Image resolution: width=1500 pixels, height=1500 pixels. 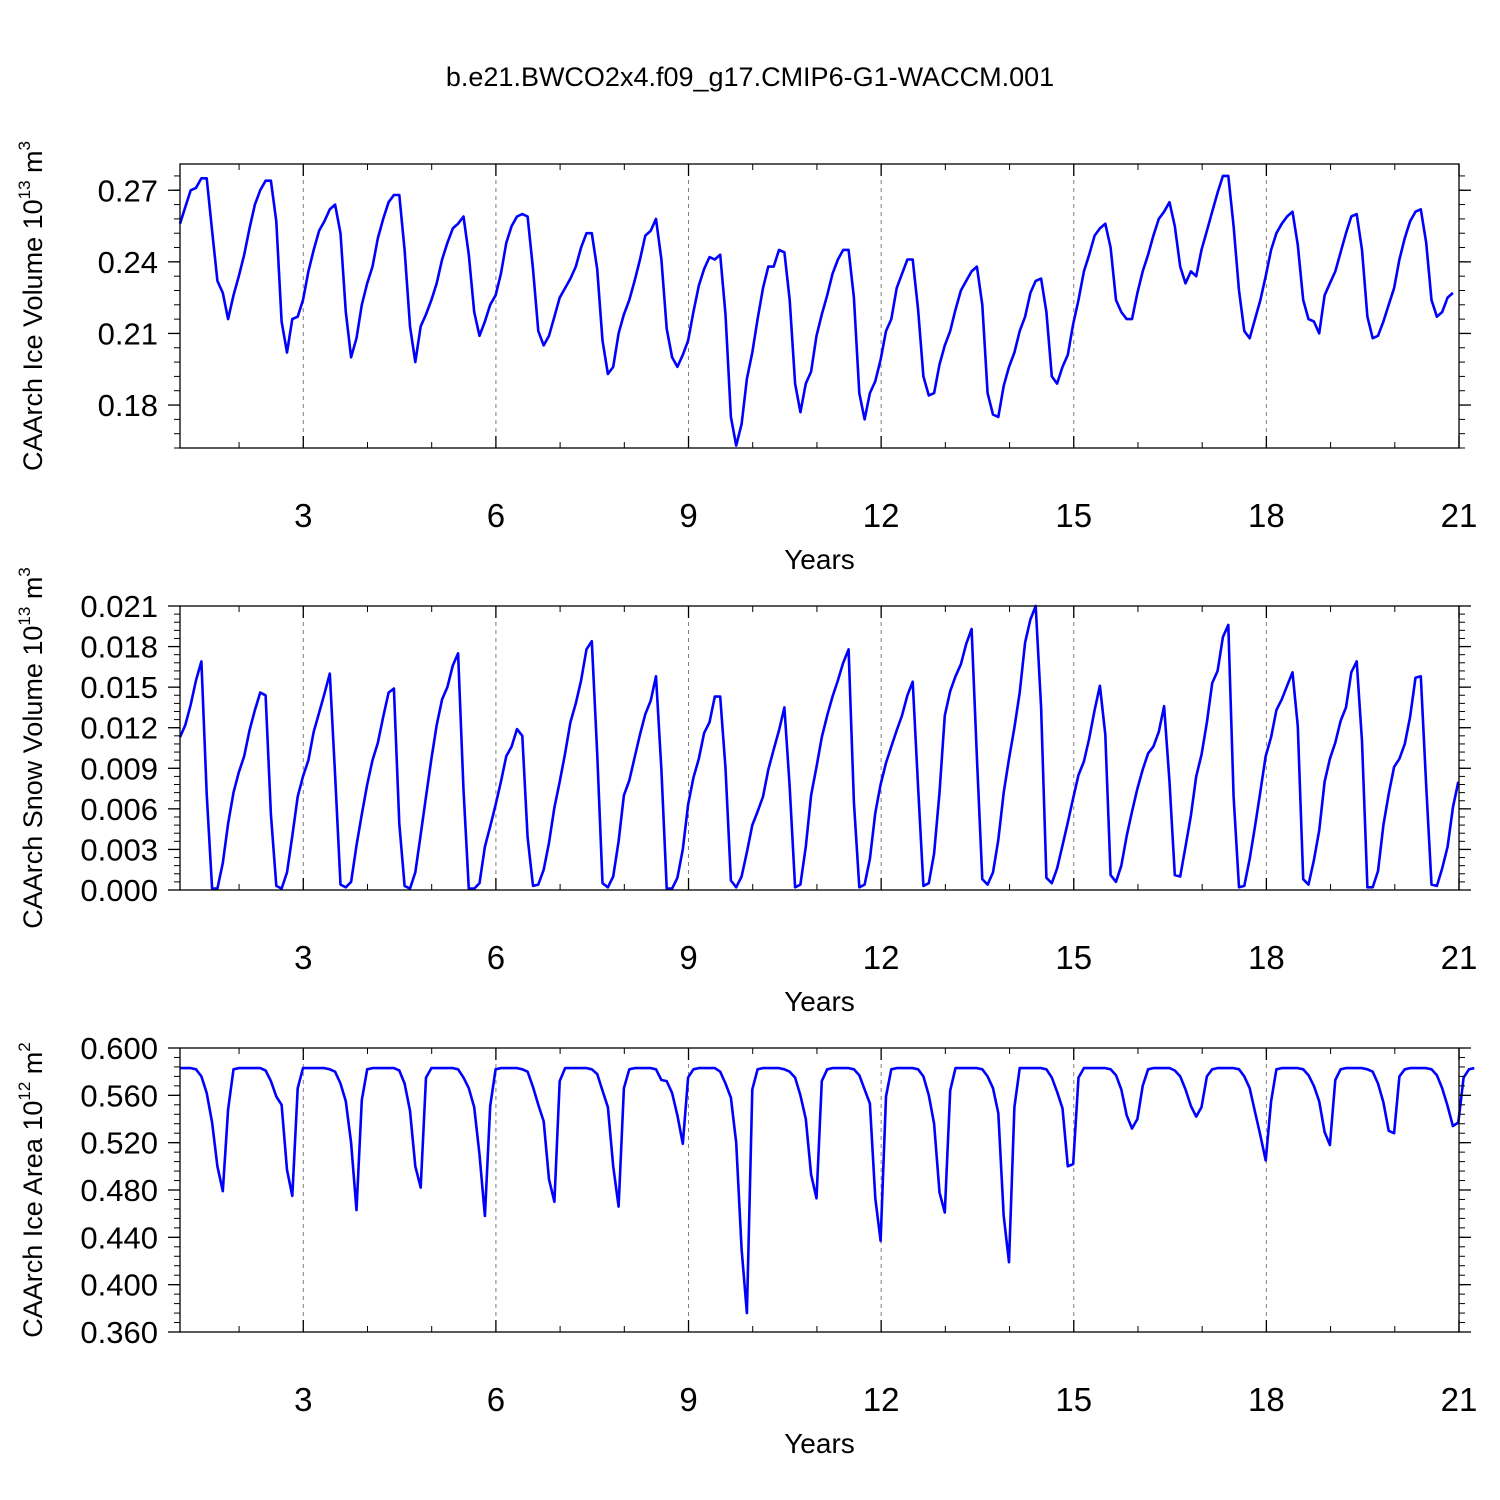 I want to click on snow-volume-ytick-label-4: 0.012, so click(x=119, y=728).